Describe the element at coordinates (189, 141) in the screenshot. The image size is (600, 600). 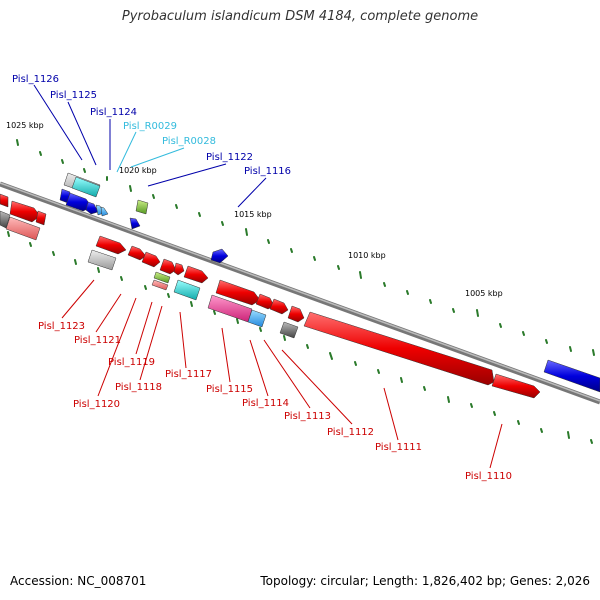
I see `gene-label-pisl-r0028: Pisl_R0028` at that location.